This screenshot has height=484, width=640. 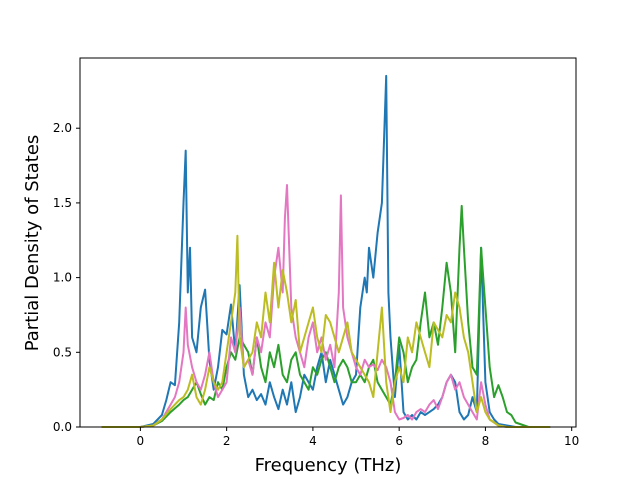 I want to click on y-tick-label: 0.5, so click(x=62, y=352).